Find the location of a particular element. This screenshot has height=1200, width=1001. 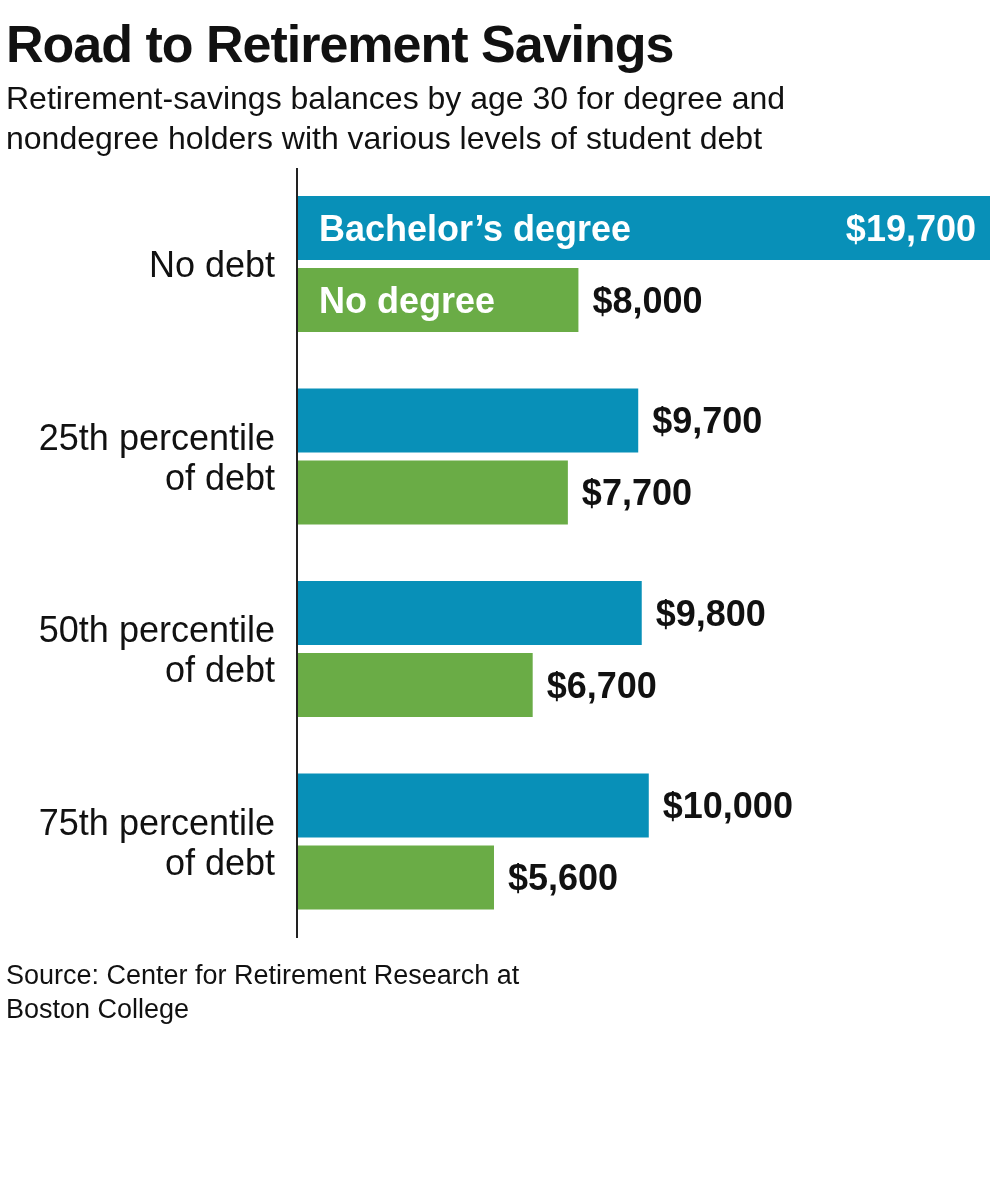

chart-subtitle: Retirement-savings balances by age 30 for degree and nondegree holders with various levels of student debt is located at coordinates (396, 118).